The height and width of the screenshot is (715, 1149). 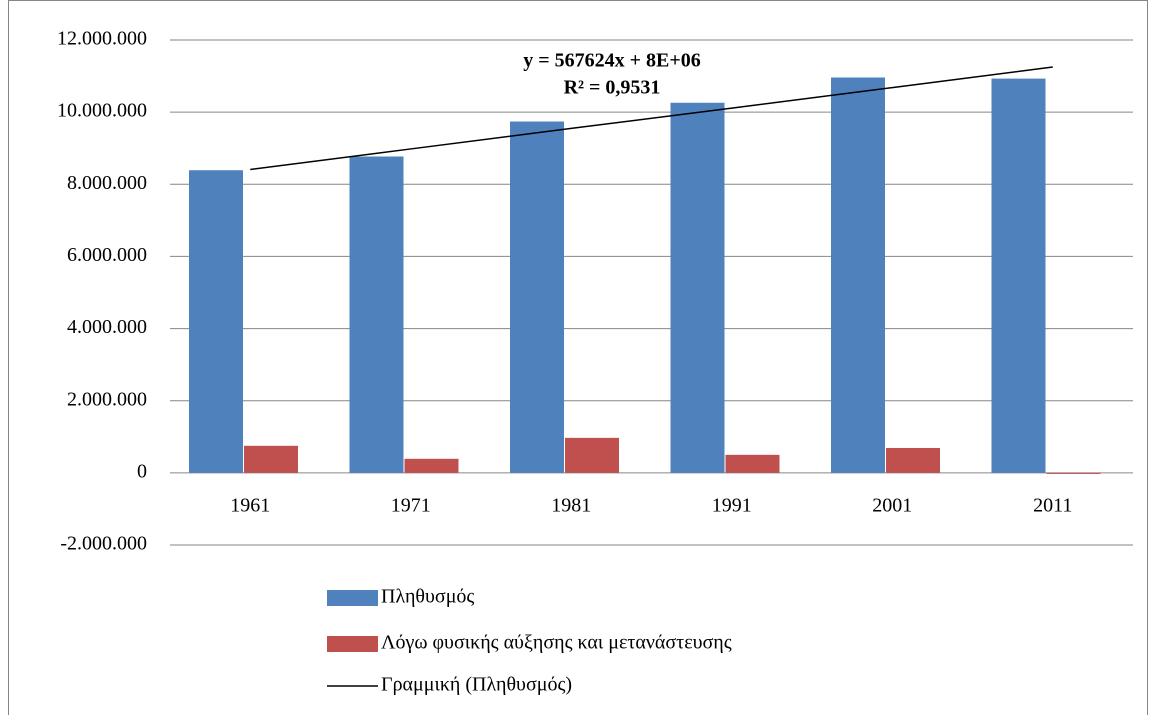 What do you see at coordinates (102, 39) in the screenshot?
I see `y-tick-label: 12.000.000` at bounding box center [102, 39].